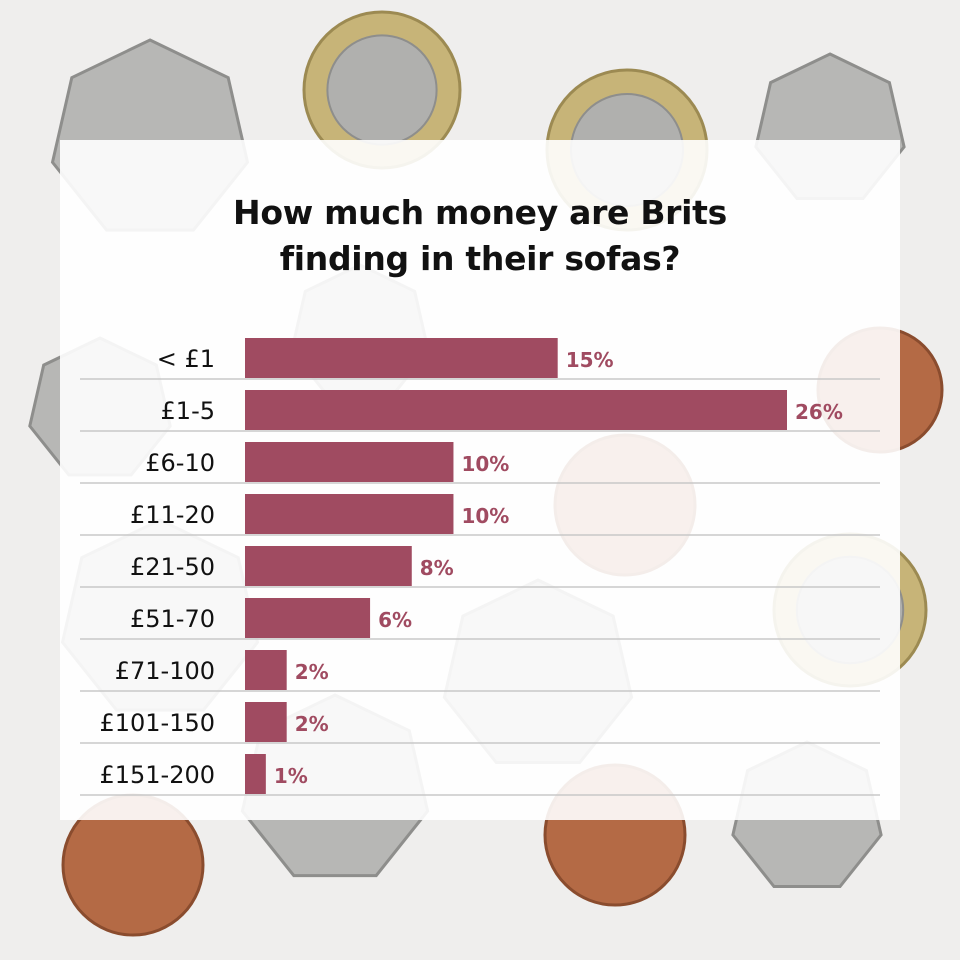 The image size is (960, 960). What do you see at coordinates (180, 463) in the screenshot?
I see `category-label: £6-10` at bounding box center [180, 463].